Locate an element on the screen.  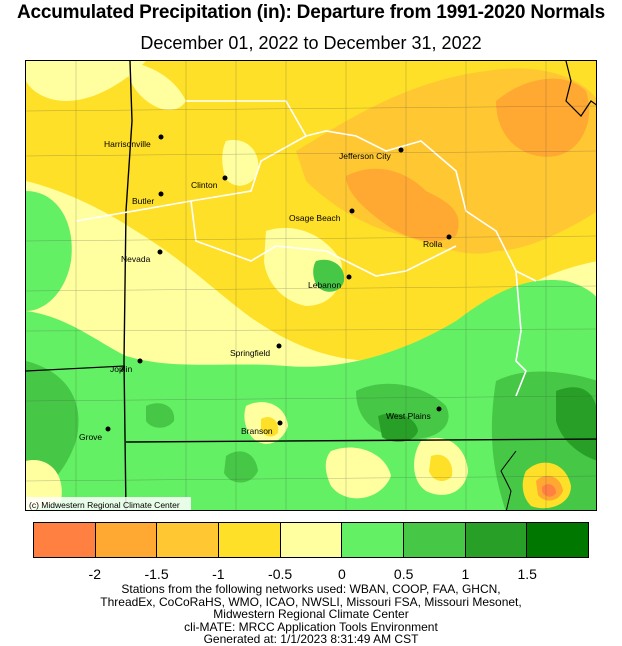
credit-label: (c) Midwestern Regional Climate Center is located at coordinates (104, 505).